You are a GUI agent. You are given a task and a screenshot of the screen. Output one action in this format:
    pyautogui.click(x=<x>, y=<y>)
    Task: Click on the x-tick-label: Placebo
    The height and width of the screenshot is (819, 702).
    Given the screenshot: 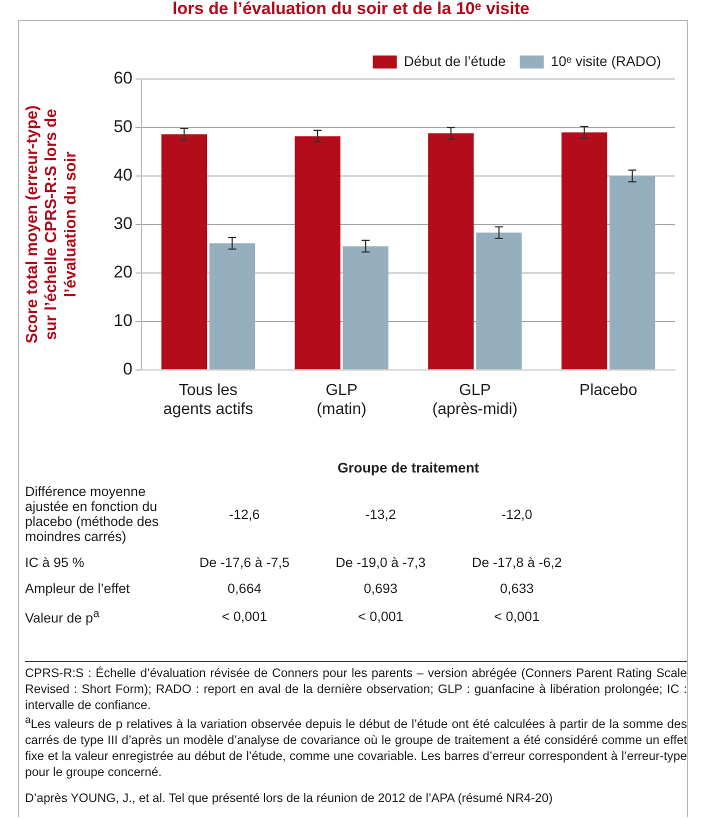 What is the action you would take?
    pyautogui.click(x=608, y=390)
    